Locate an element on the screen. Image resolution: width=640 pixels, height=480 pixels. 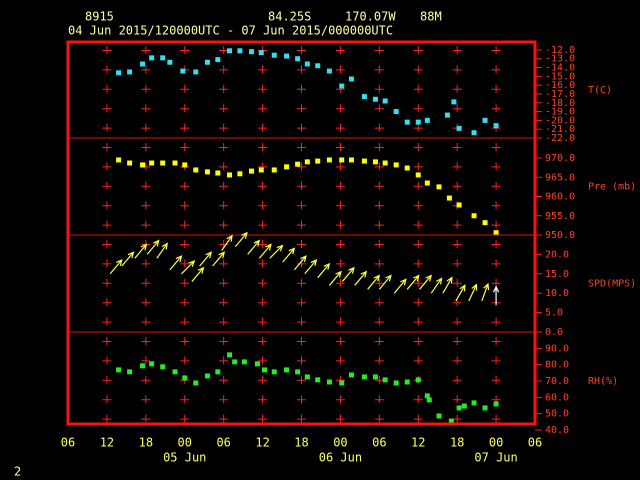
station-id: 8915 is located at coordinates (99, 17).